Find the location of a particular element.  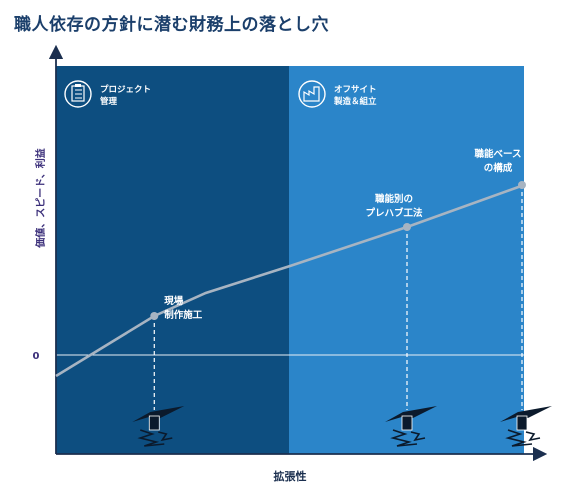

y-tick-label: 0 is located at coordinates (36, 356).